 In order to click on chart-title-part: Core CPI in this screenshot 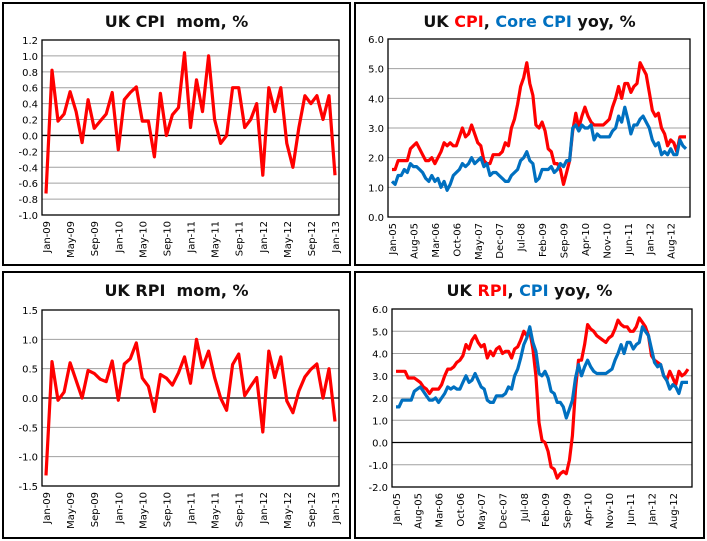, I will do `click(533, 21)`.